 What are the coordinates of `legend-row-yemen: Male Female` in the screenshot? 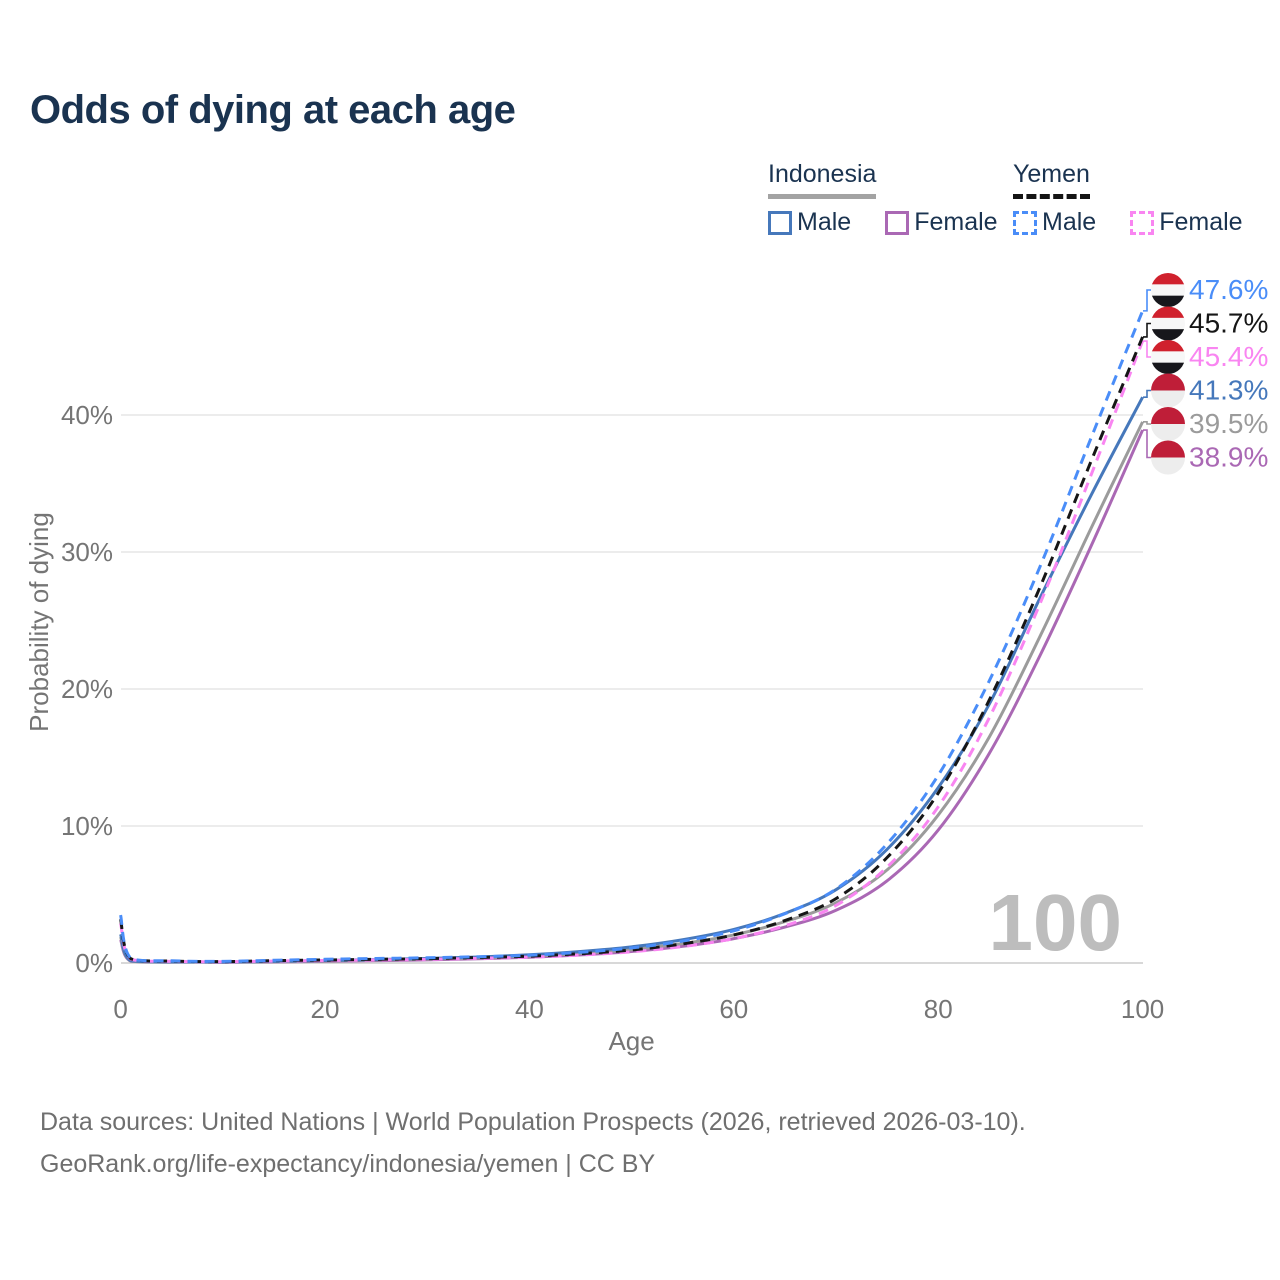 It's located at (1128, 222).